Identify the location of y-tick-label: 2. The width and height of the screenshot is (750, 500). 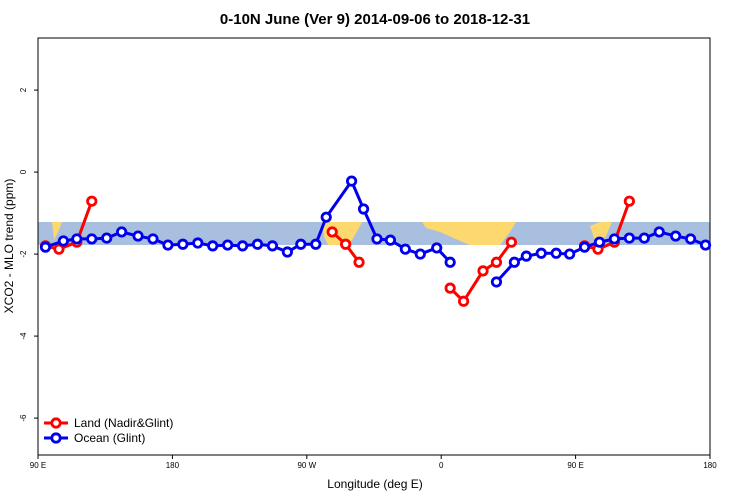
(23, 89).